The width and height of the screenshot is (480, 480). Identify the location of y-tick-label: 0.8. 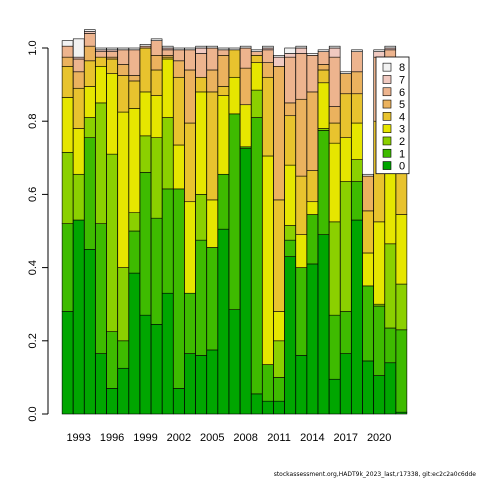
(33, 121).